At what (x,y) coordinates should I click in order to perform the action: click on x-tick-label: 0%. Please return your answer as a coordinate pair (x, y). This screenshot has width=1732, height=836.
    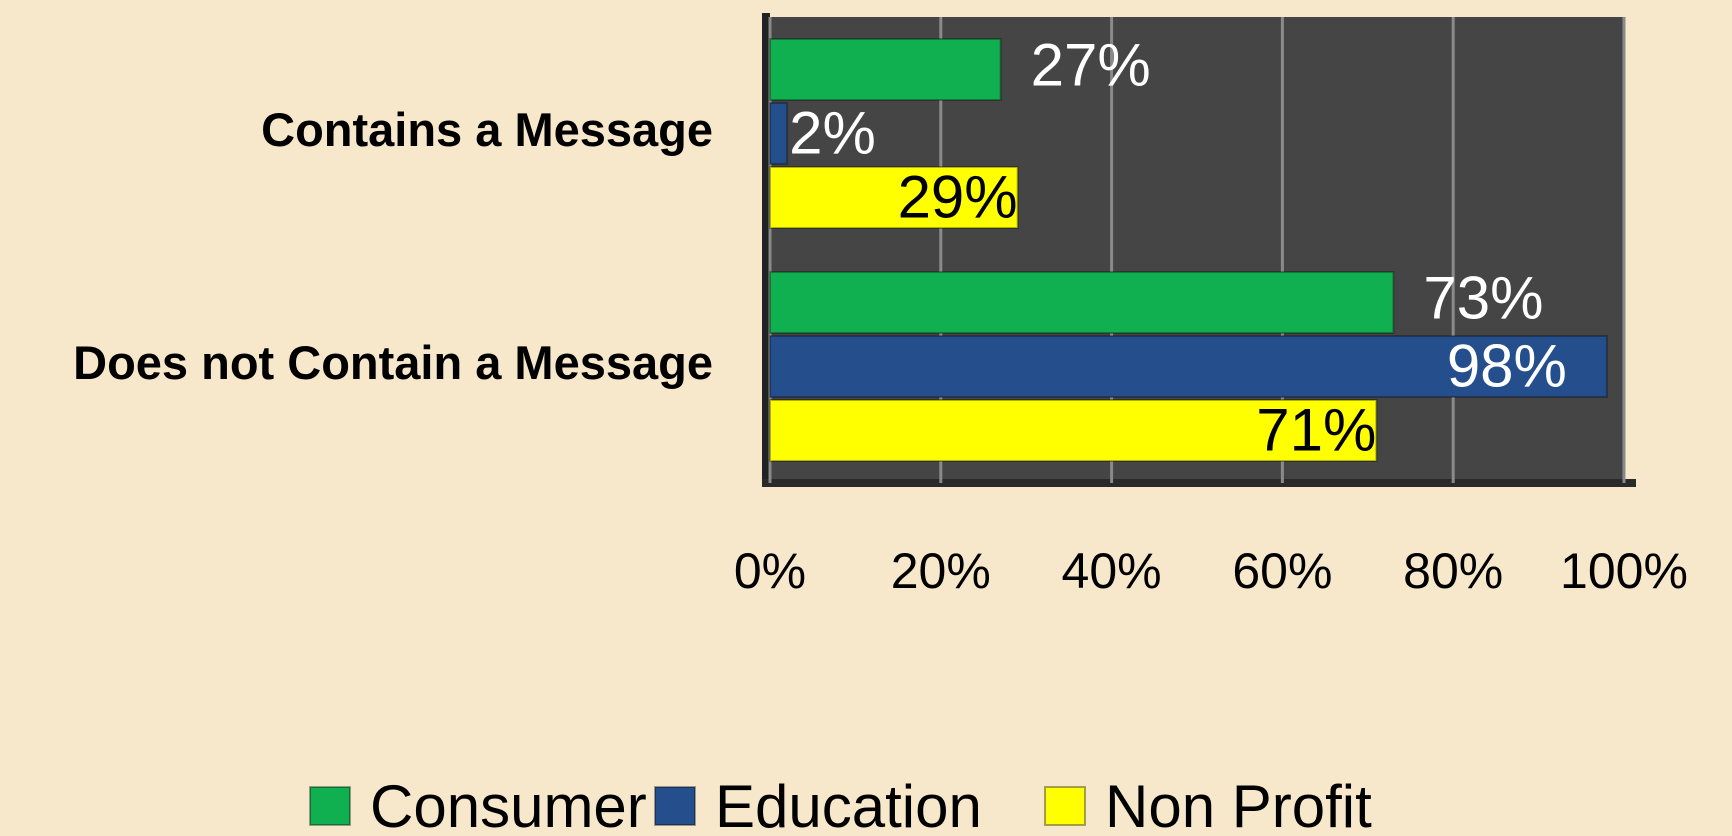
    Looking at the image, I should click on (770, 571).